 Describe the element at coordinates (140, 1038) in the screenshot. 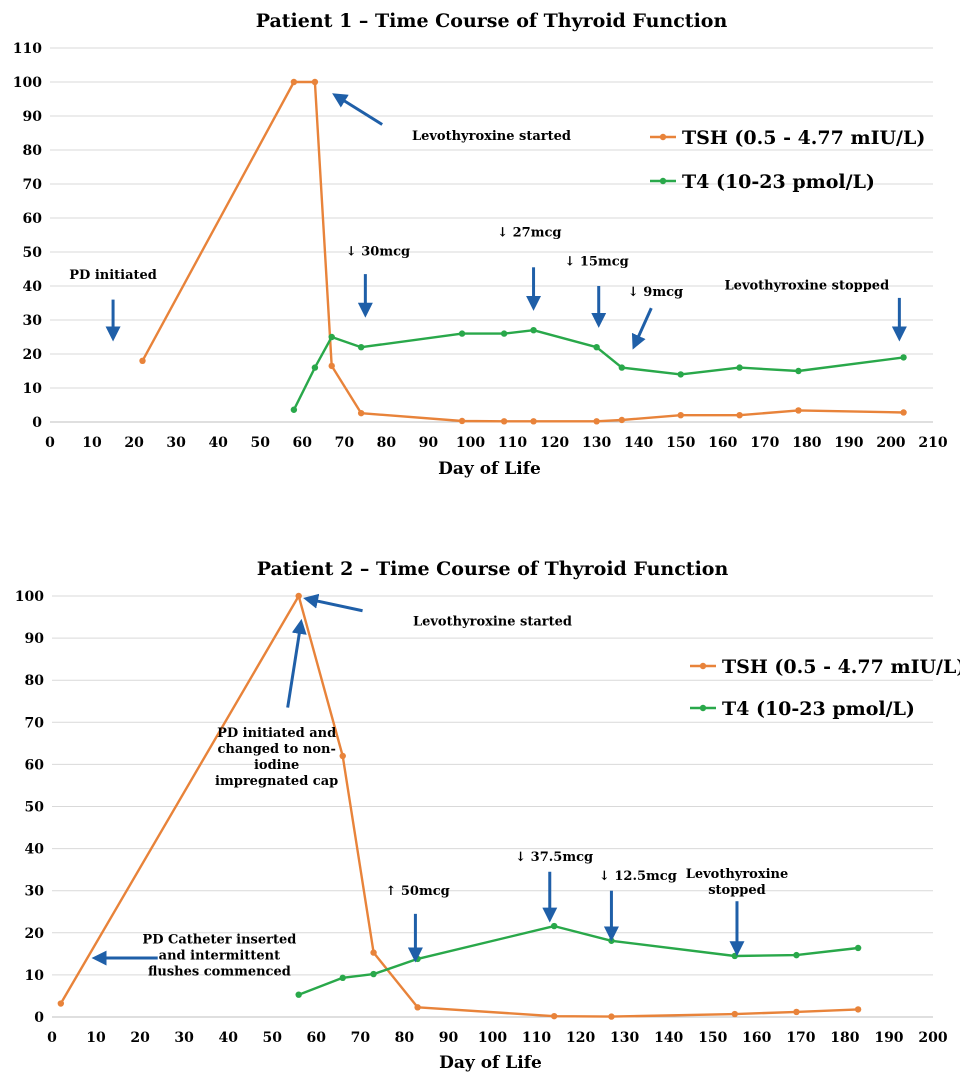

I see `x-tick-label: 20` at that location.